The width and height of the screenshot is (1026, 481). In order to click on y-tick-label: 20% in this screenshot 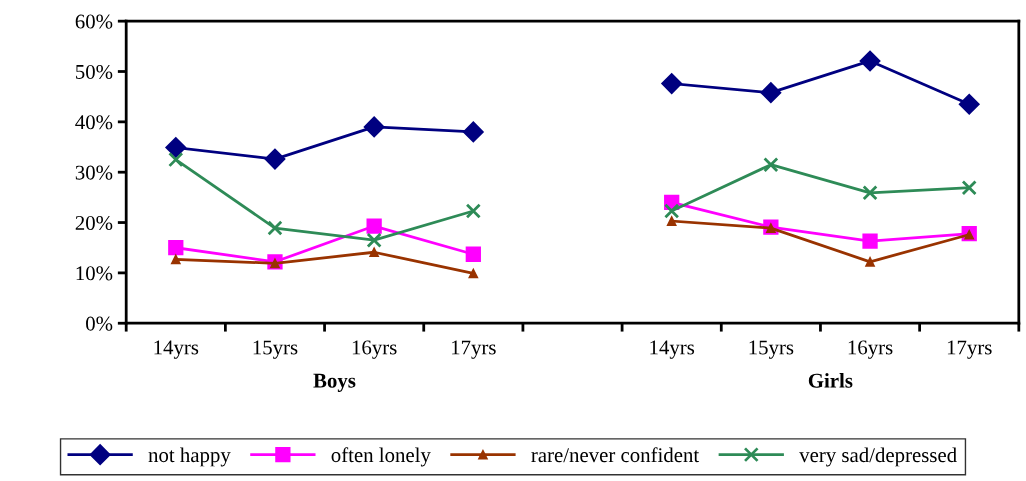, I will do `click(94, 223)`.